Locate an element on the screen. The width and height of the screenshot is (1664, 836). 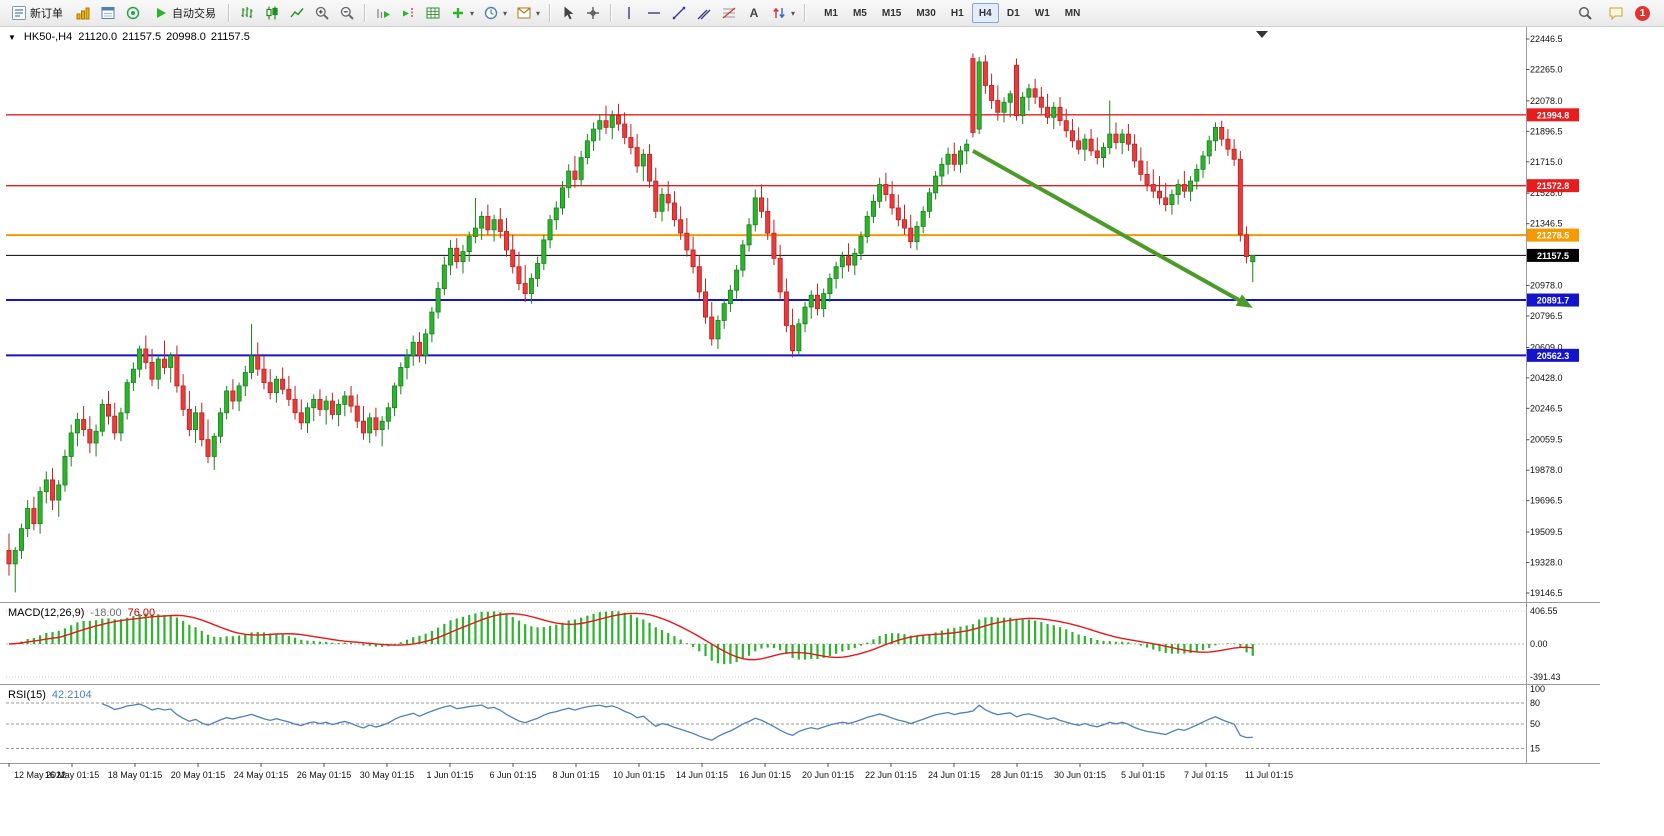
cursor-button is located at coordinates (568, 13).